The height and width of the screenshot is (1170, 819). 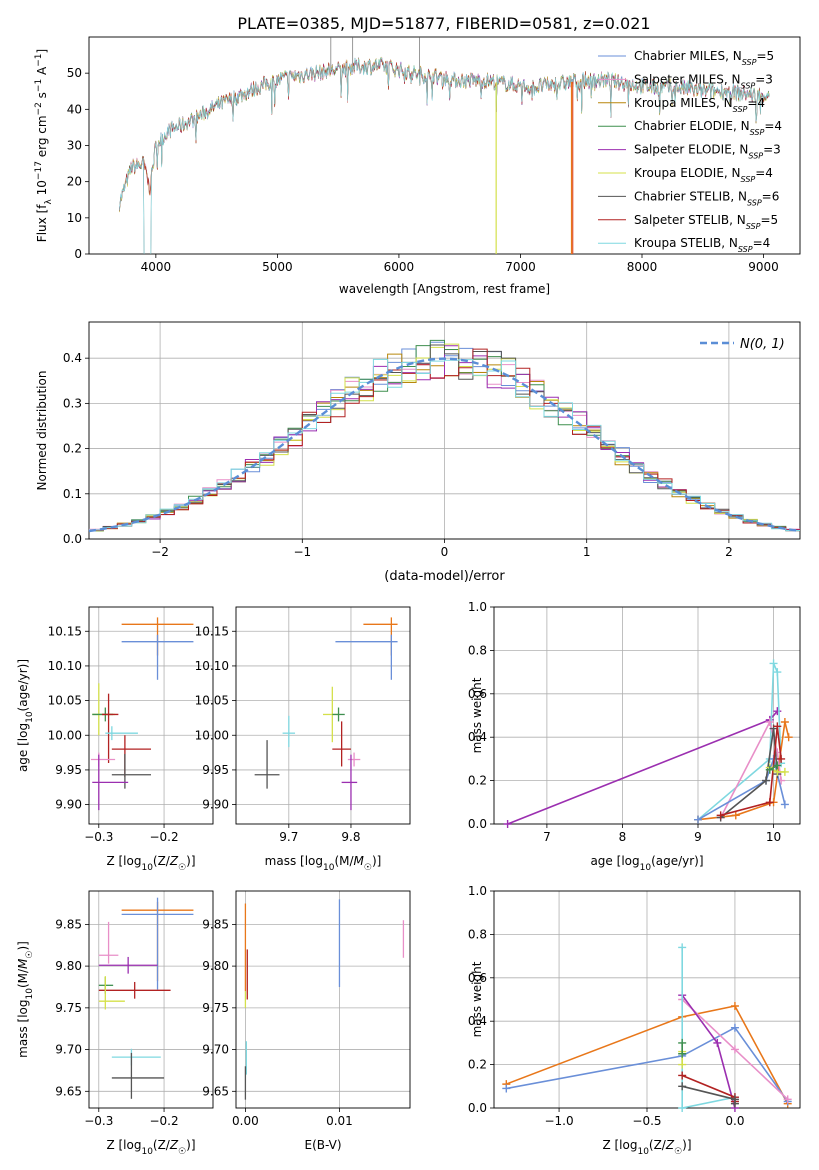 What do you see at coordinates (68, 966) in the screenshot?
I see `y-tick-label: 9.80` at bounding box center [68, 966].